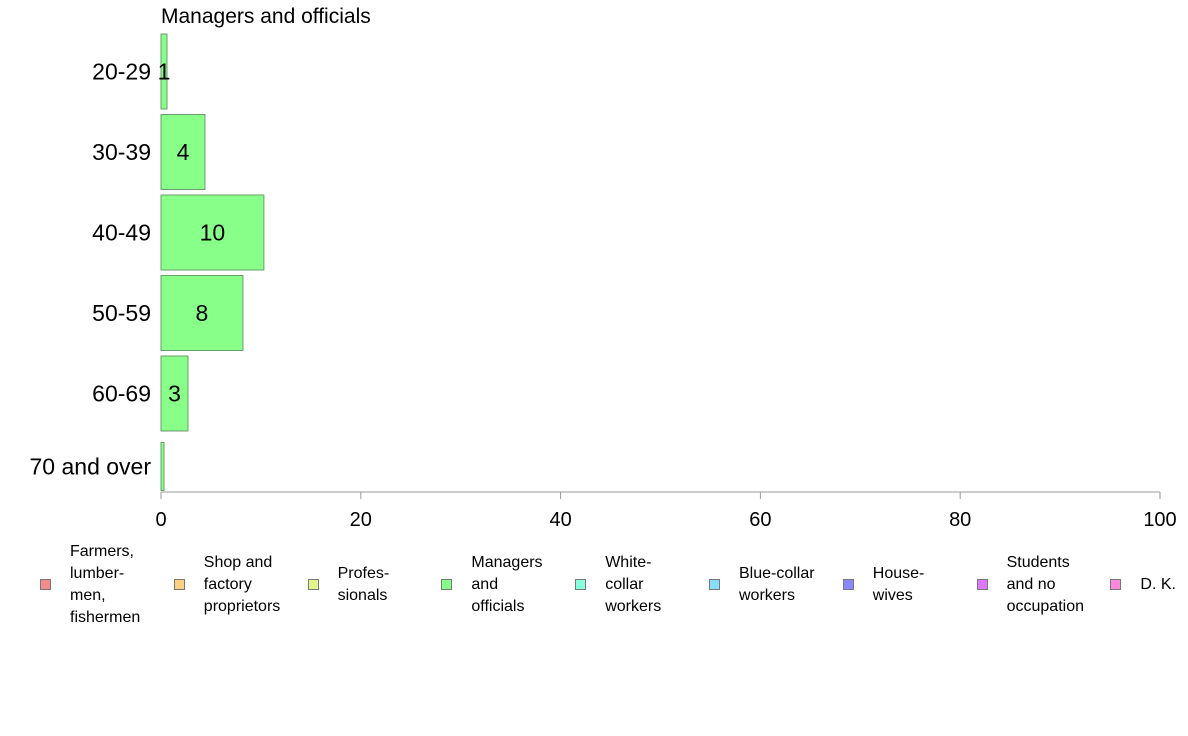 The width and height of the screenshot is (1188, 736). Describe the element at coordinates (121, 313) in the screenshot. I see `category-label: 50-59` at that location.